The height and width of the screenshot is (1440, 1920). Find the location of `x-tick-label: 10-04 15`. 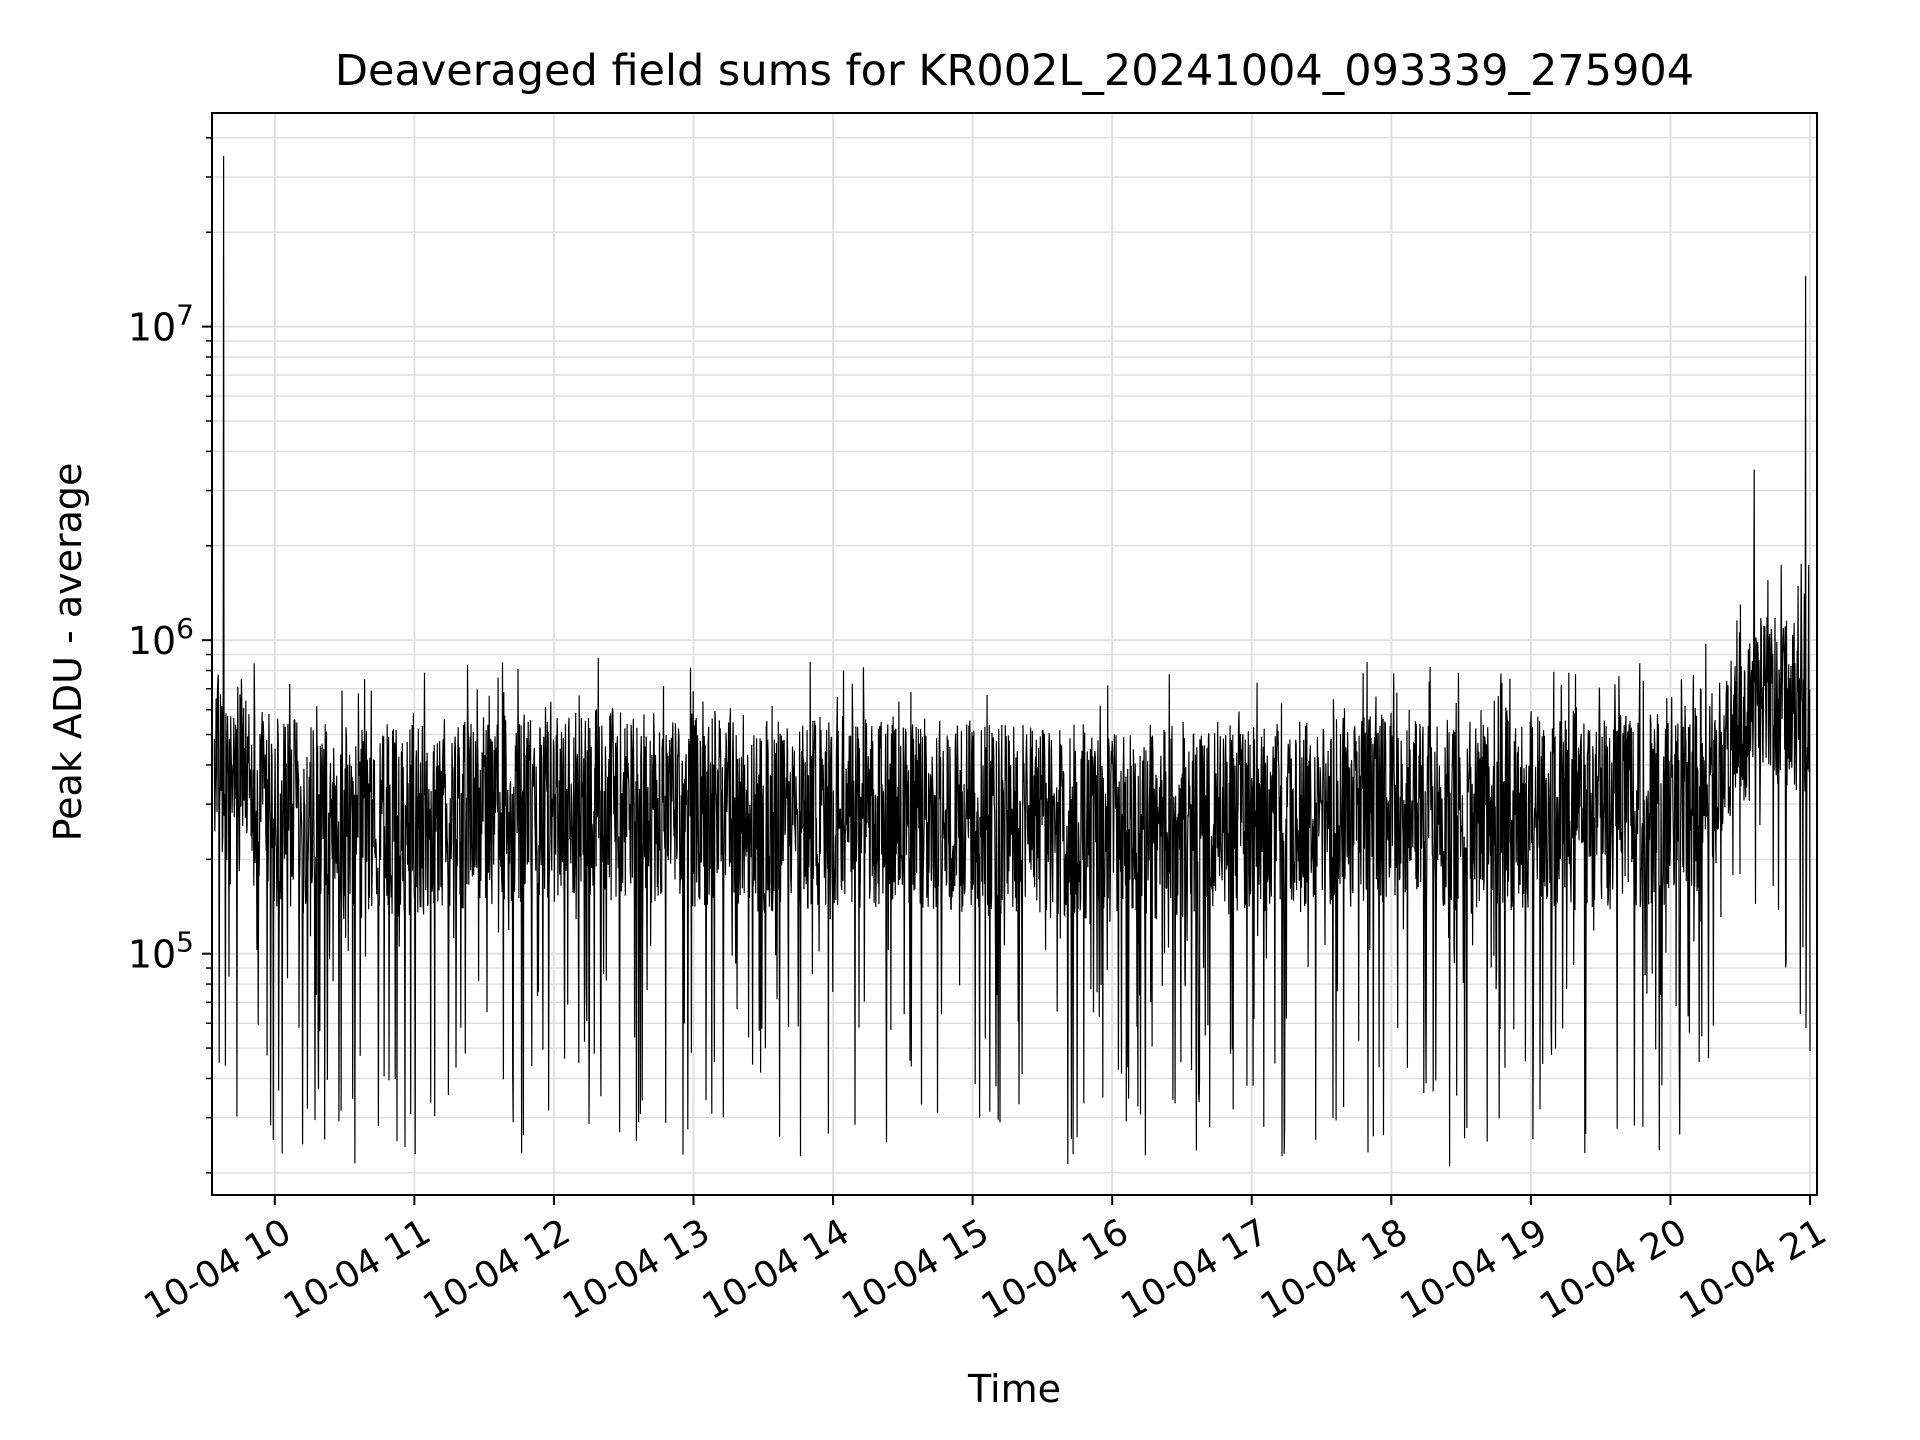

x-tick-label: 10-04 15 is located at coordinates (915, 1269).